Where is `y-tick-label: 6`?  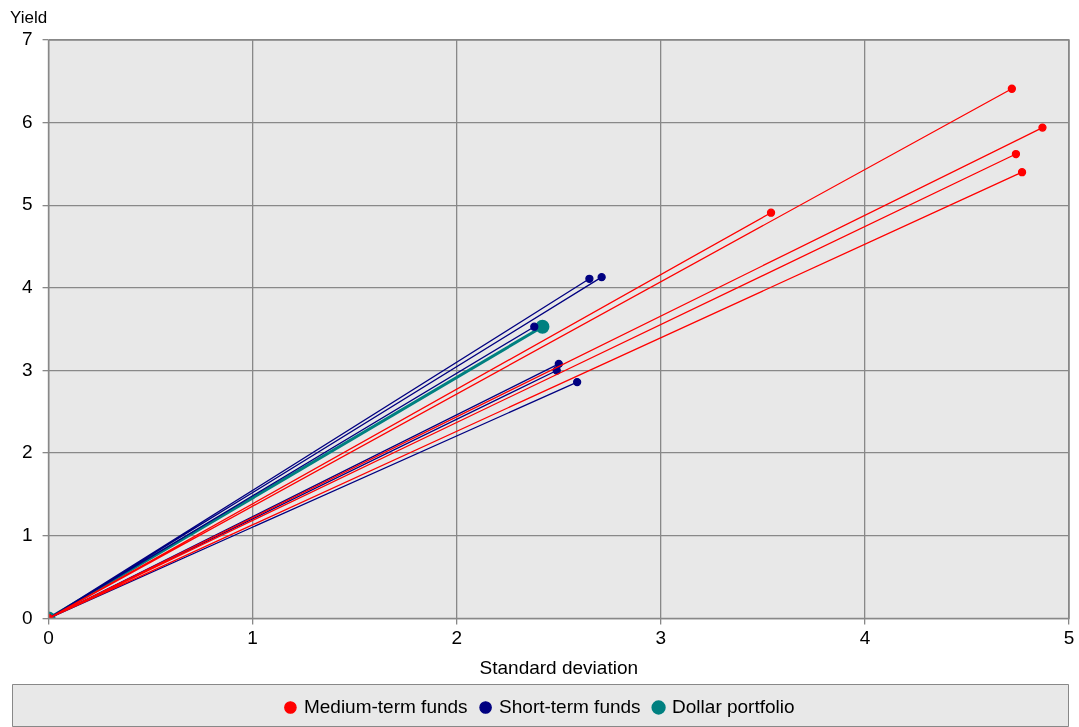
y-tick-label: 6 is located at coordinates (27, 121).